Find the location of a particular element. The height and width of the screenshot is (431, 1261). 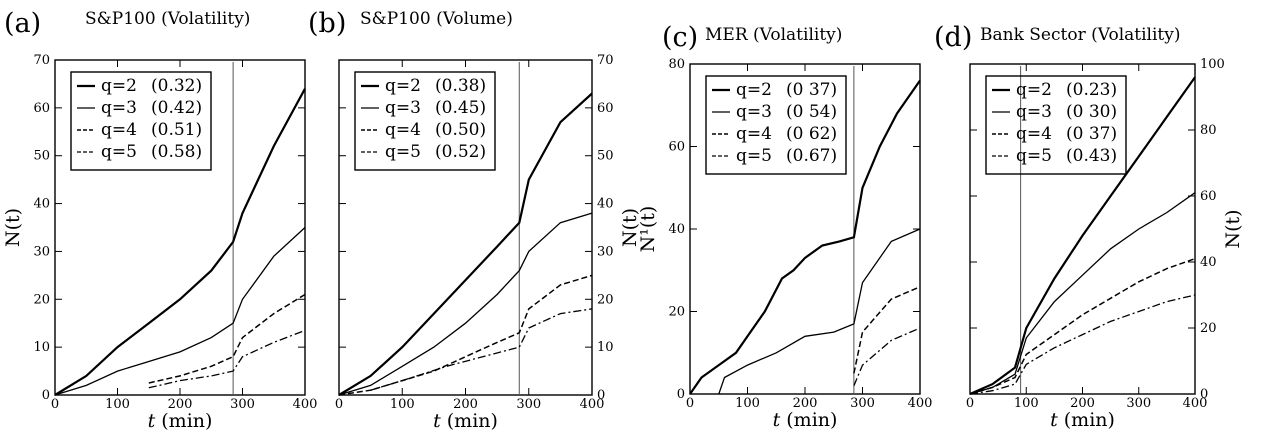

legend-exponent: (0.51) is located at coordinates (176, 130).